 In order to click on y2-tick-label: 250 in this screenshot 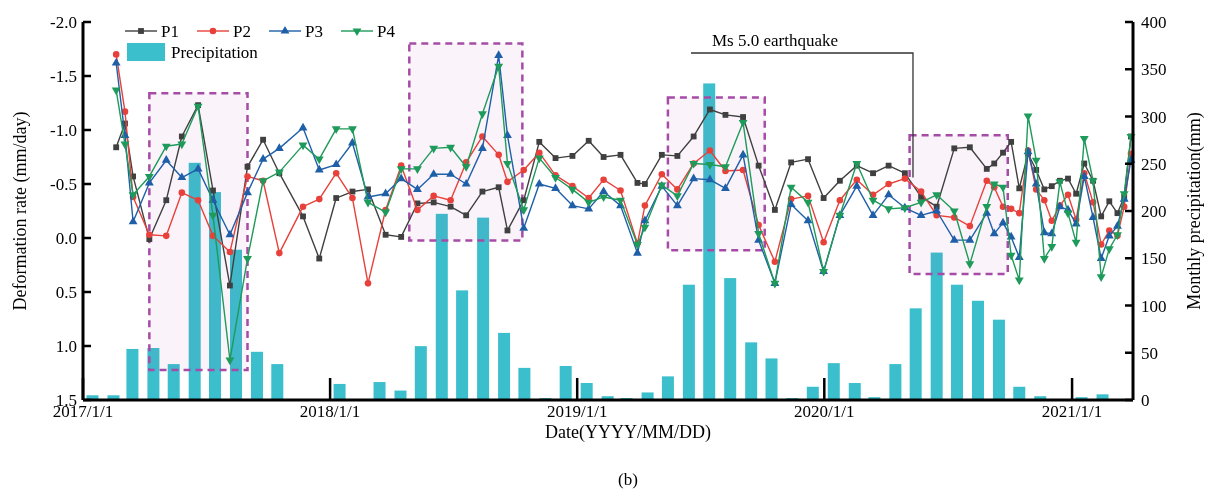, I will do `click(1154, 164)`.